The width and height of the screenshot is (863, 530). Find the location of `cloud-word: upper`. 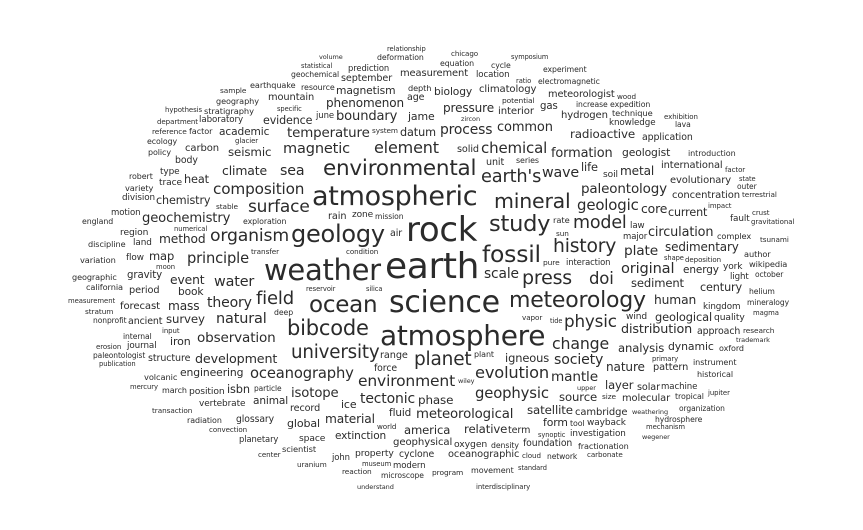

cloud-word: upper is located at coordinates (586, 388).